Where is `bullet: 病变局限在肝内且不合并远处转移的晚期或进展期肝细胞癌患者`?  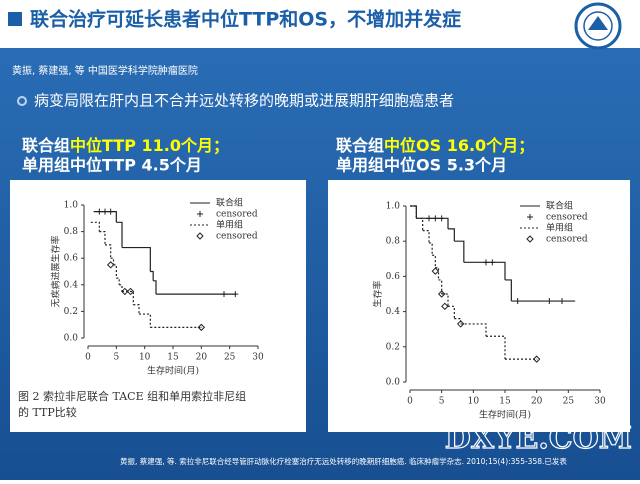 bullet: 病变局限在肝内且不合并远处转移的晚期或进展期肝细胞癌患者 is located at coordinates (244, 101).